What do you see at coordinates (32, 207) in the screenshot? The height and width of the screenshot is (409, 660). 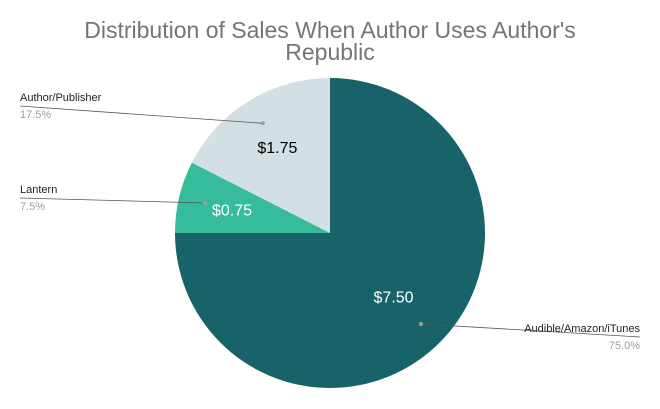 I see `callout-percent-lantern: 7.5%` at bounding box center [32, 207].